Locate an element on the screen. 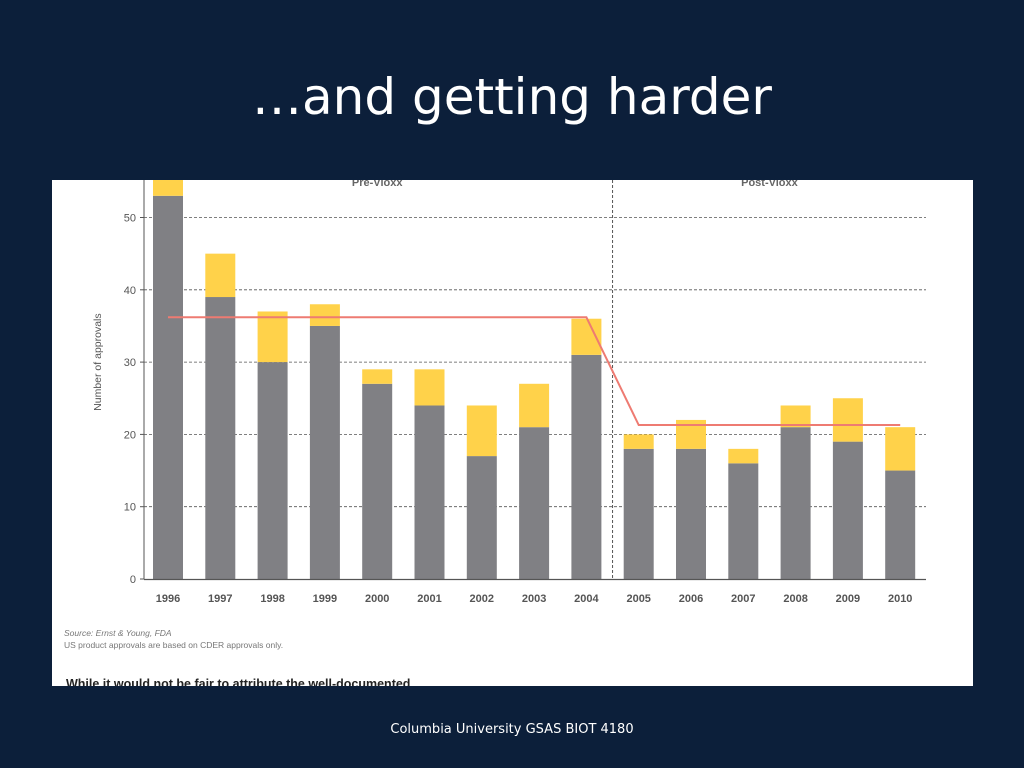  x-tick-label: 1997 is located at coordinates (220, 599).